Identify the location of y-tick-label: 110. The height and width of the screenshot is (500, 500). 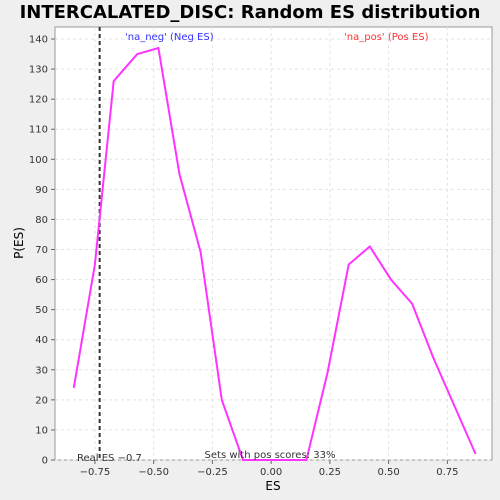
(38, 130).